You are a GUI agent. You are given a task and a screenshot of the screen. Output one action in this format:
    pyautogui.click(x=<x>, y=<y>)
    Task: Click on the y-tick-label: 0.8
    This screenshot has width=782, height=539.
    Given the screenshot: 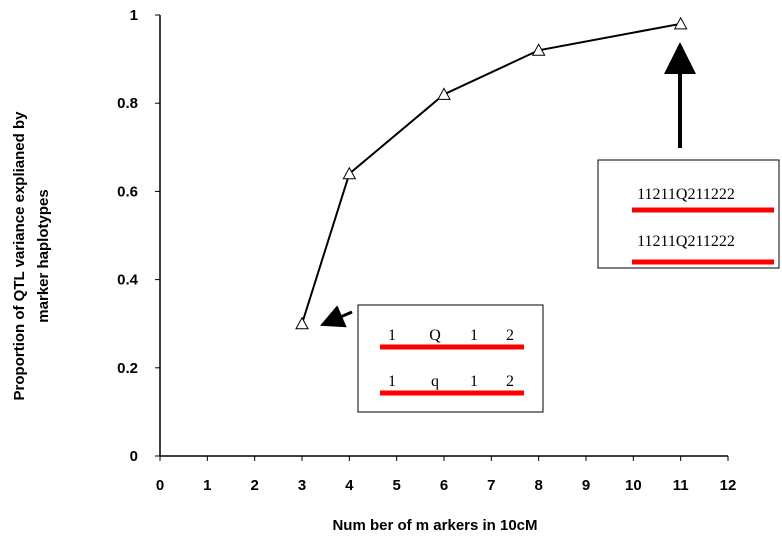 What is the action you would take?
    pyautogui.click(x=127, y=103)
    